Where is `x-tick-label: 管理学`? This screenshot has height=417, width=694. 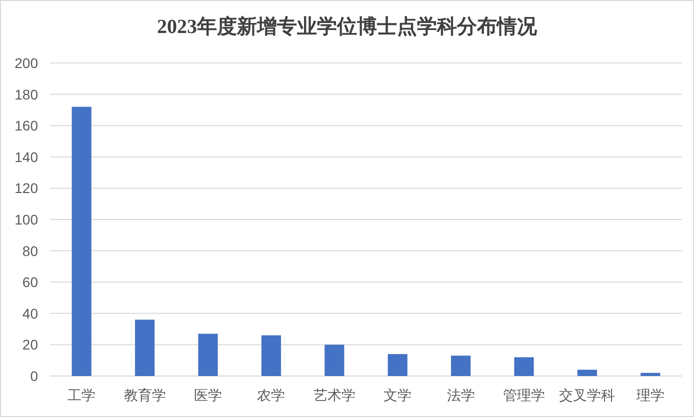 x-tick-label: 管理学 is located at coordinates (524, 395).